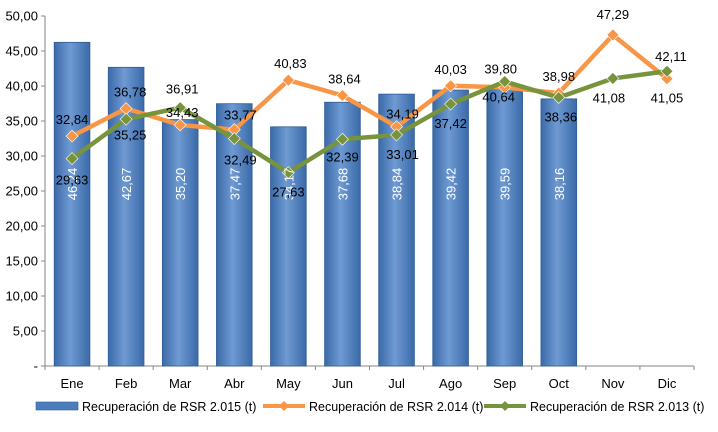 The height and width of the screenshot is (432, 718). I want to click on line-value-label: 32,49, so click(240, 160).